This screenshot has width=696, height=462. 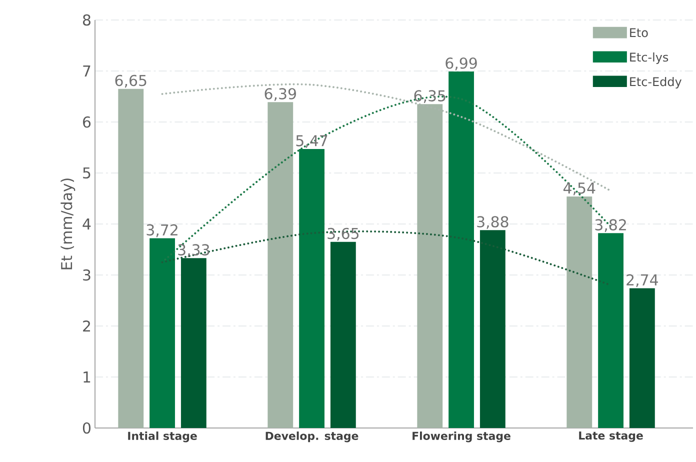 What do you see at coordinates (194, 250) in the screenshot?
I see `data-label: 3,33` at bounding box center [194, 250].